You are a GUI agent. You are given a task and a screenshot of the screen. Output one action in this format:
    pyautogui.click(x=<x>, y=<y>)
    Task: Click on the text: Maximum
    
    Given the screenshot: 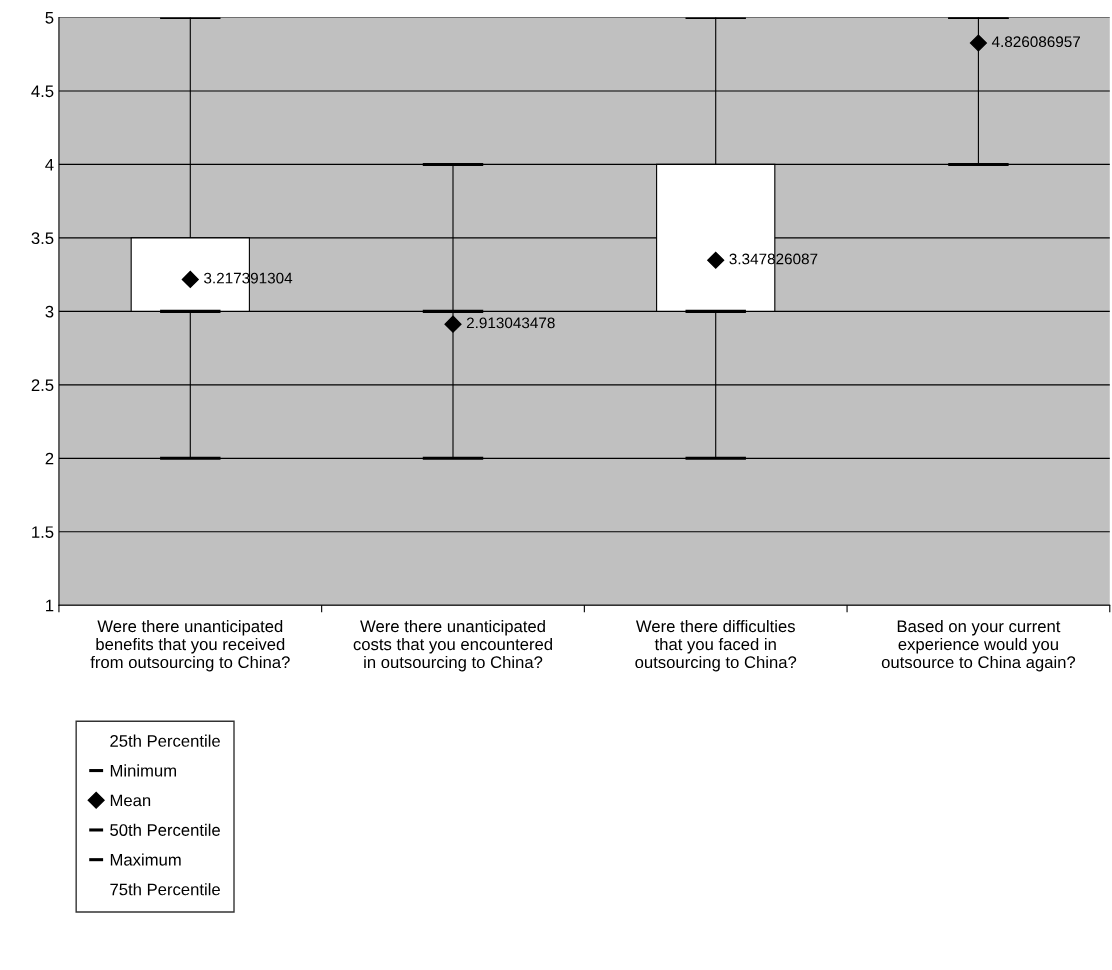 What is the action you would take?
    pyautogui.click(x=145, y=859)
    